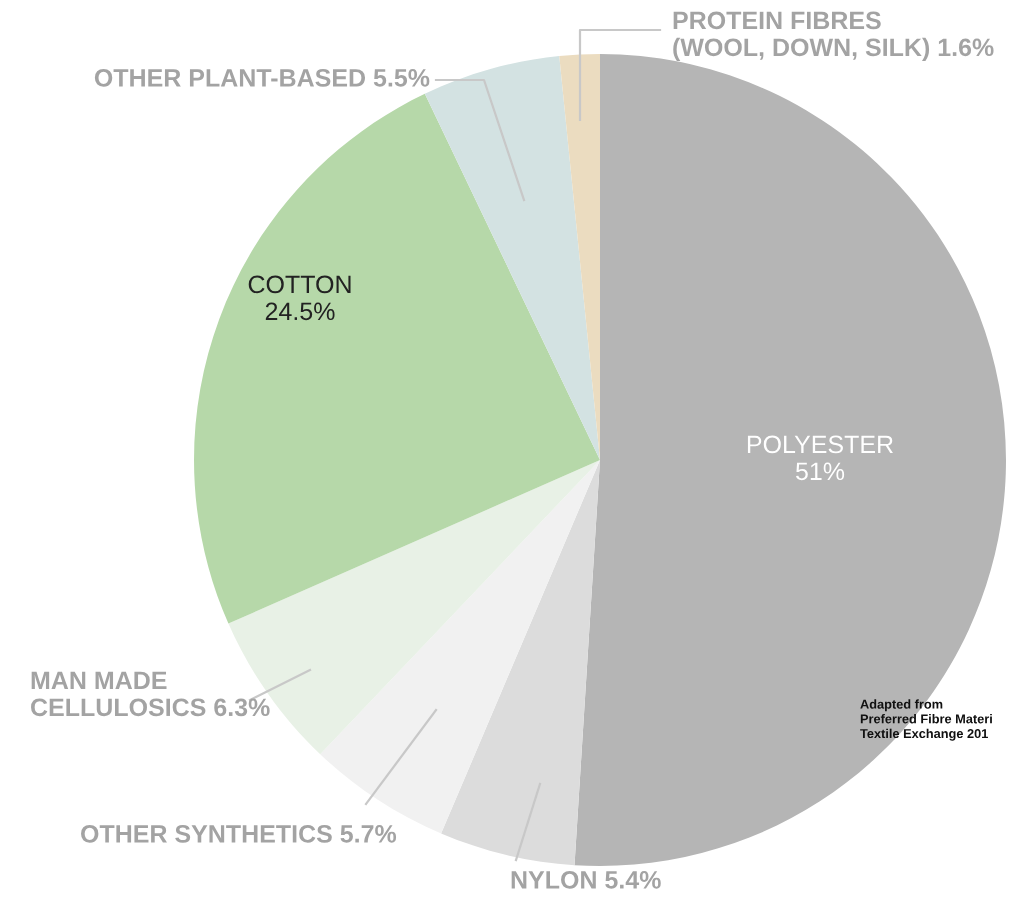 The image size is (1026, 908). Describe the element at coordinates (262, 78) in the screenshot. I see `slice-label: OTHER PLANT-BASED 5.5%` at that location.